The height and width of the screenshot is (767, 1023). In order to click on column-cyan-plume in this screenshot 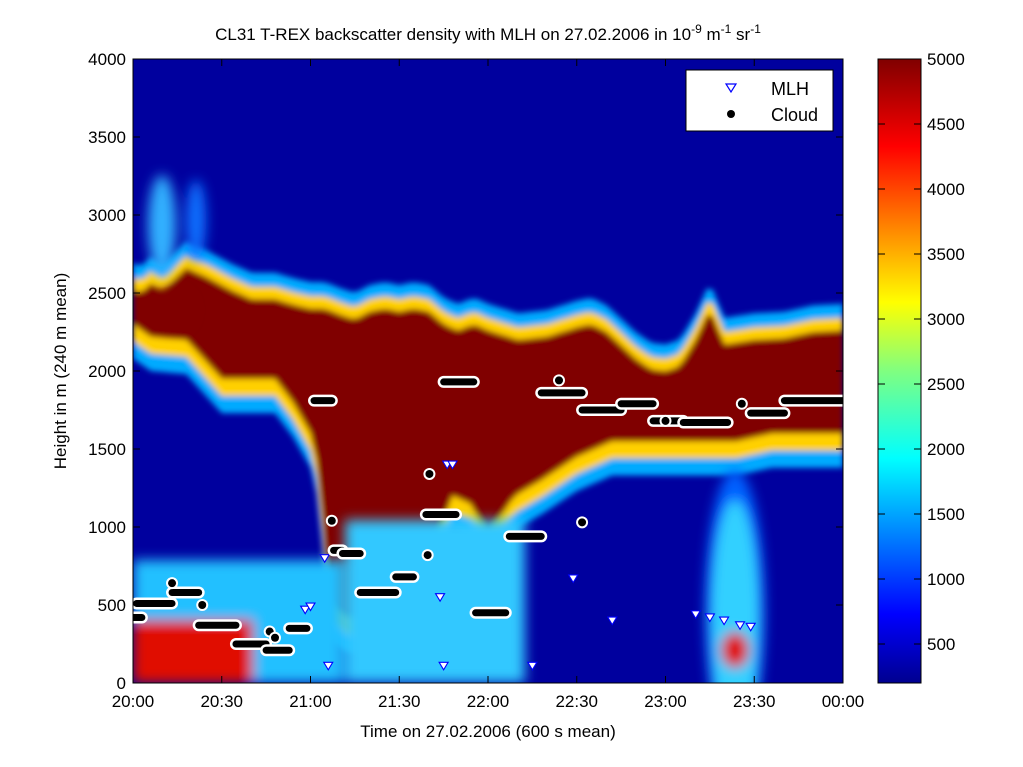, I will do `click(735, 591)`.